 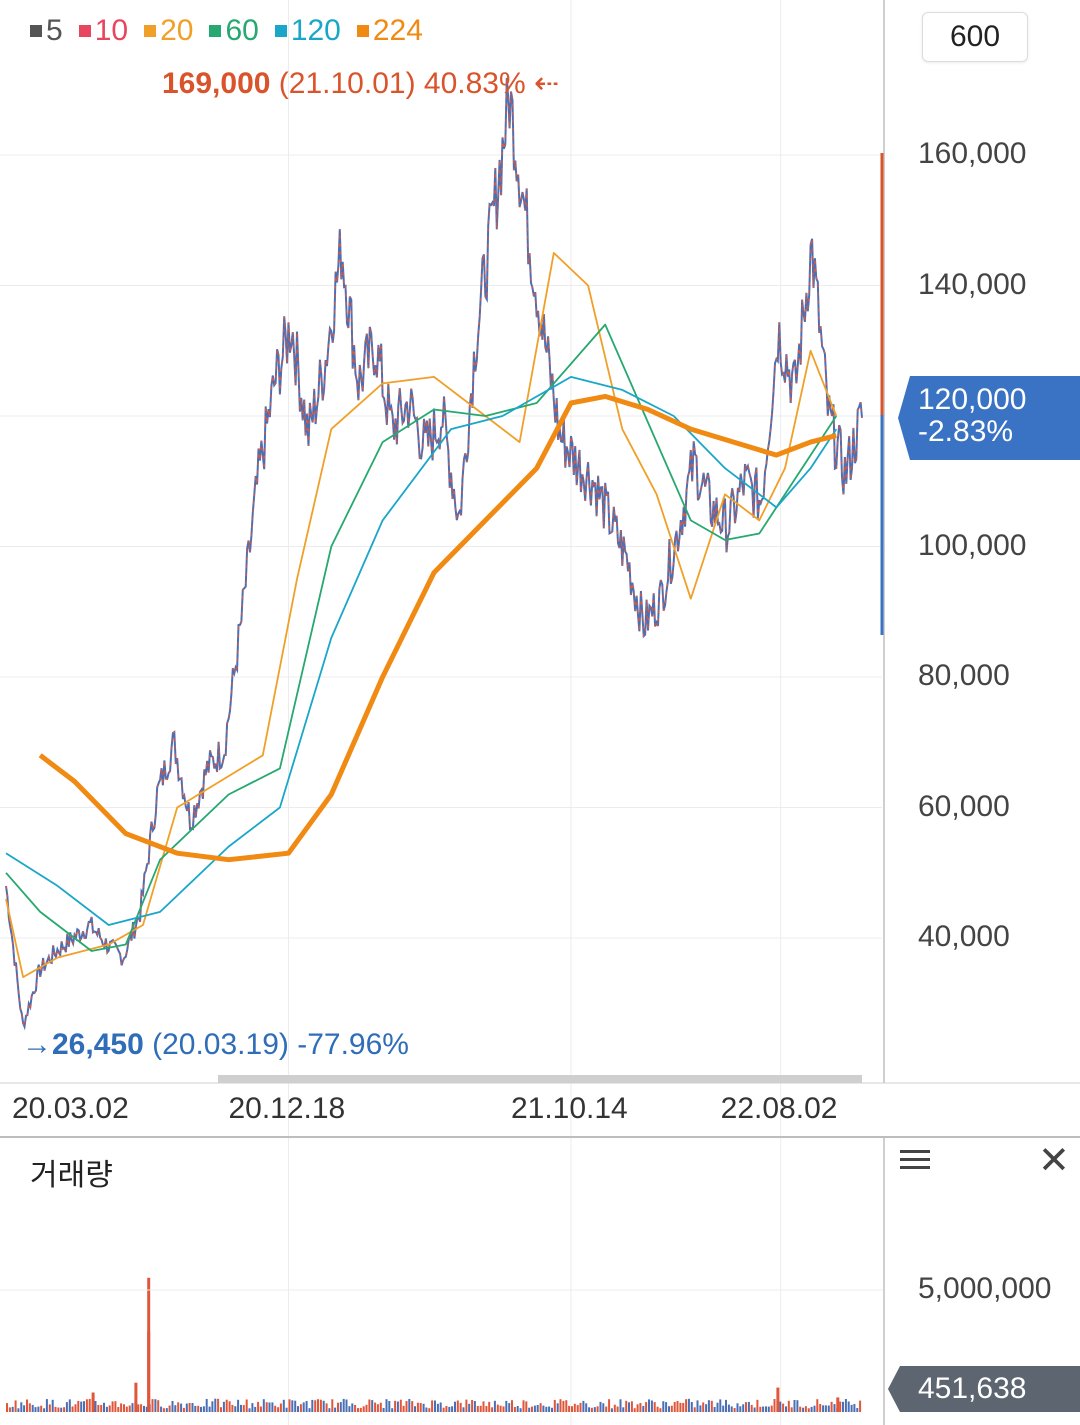 I want to click on menu-icon, so click(x=915, y=1161).